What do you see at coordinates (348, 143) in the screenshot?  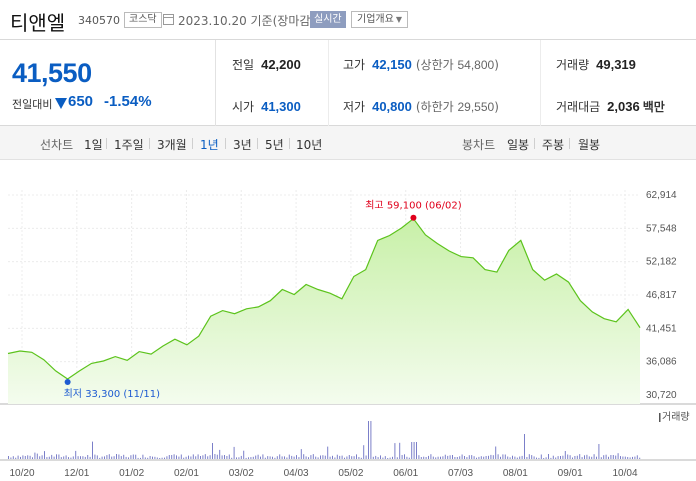 I see `chart-period-bar: 선차트 1일 1주일 3개월 1년 3년 5년 10년 봉차트 일봉 주봉 월봉` at bounding box center [348, 143].